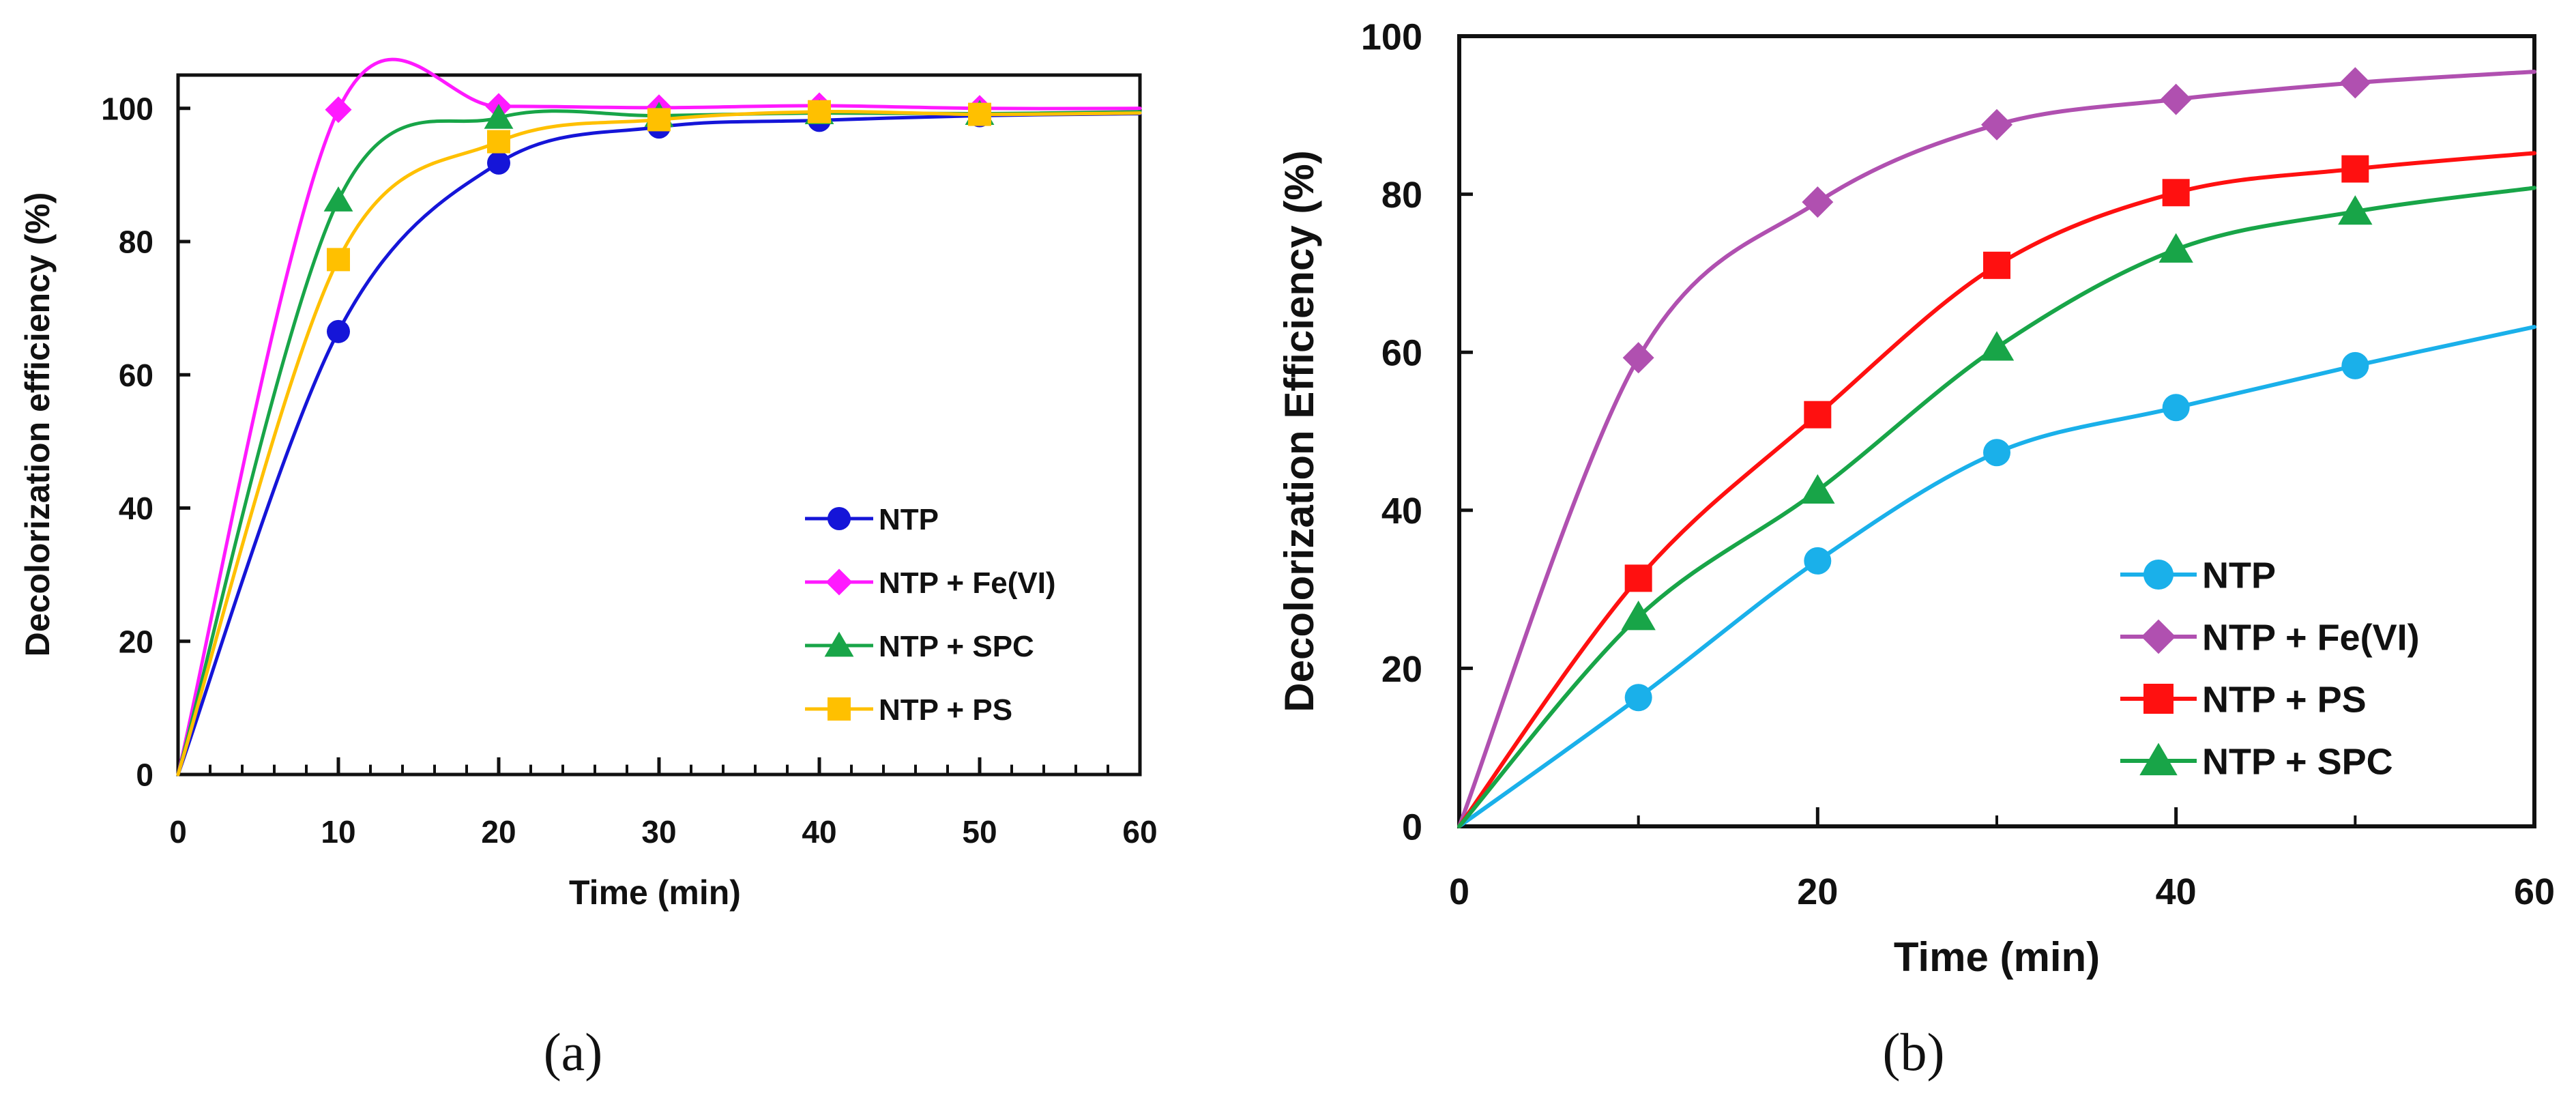  What do you see at coordinates (1401, 354) in the screenshot?
I see `panel-b-y-tick-label: 60` at bounding box center [1401, 354].